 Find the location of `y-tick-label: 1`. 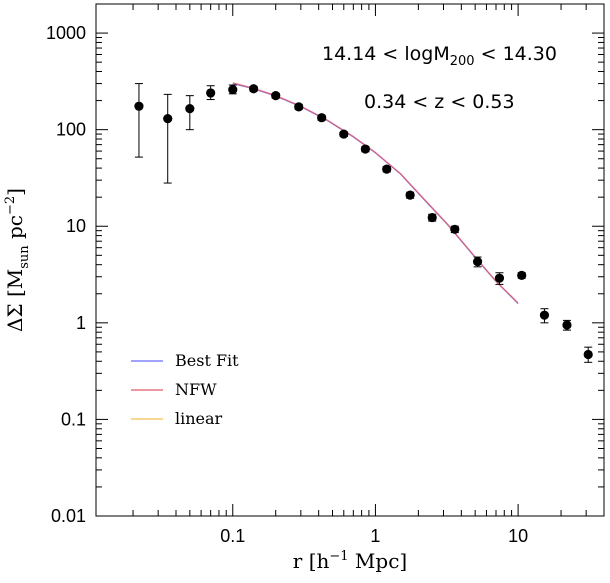

y-tick-label: 1 is located at coordinates (81, 323).